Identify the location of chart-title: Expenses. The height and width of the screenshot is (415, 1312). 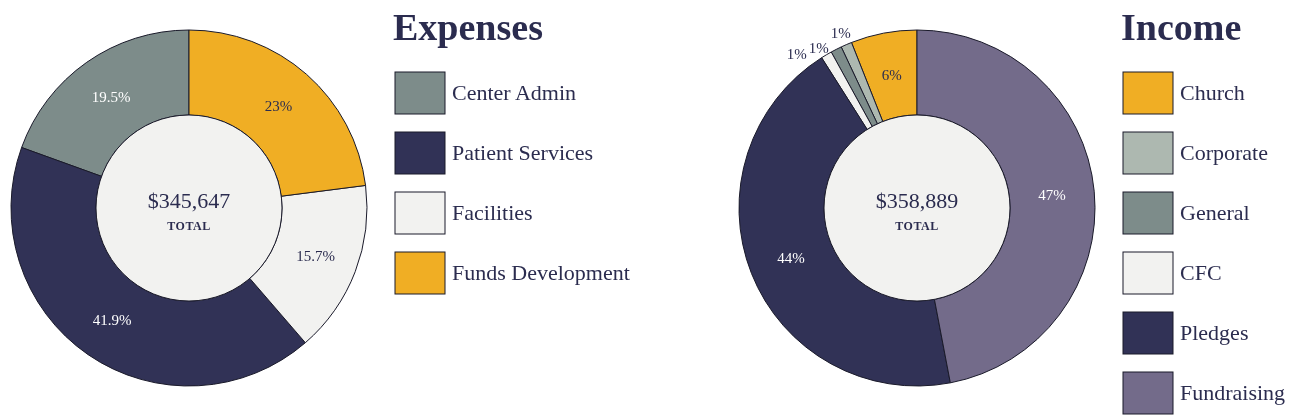
(468, 27).